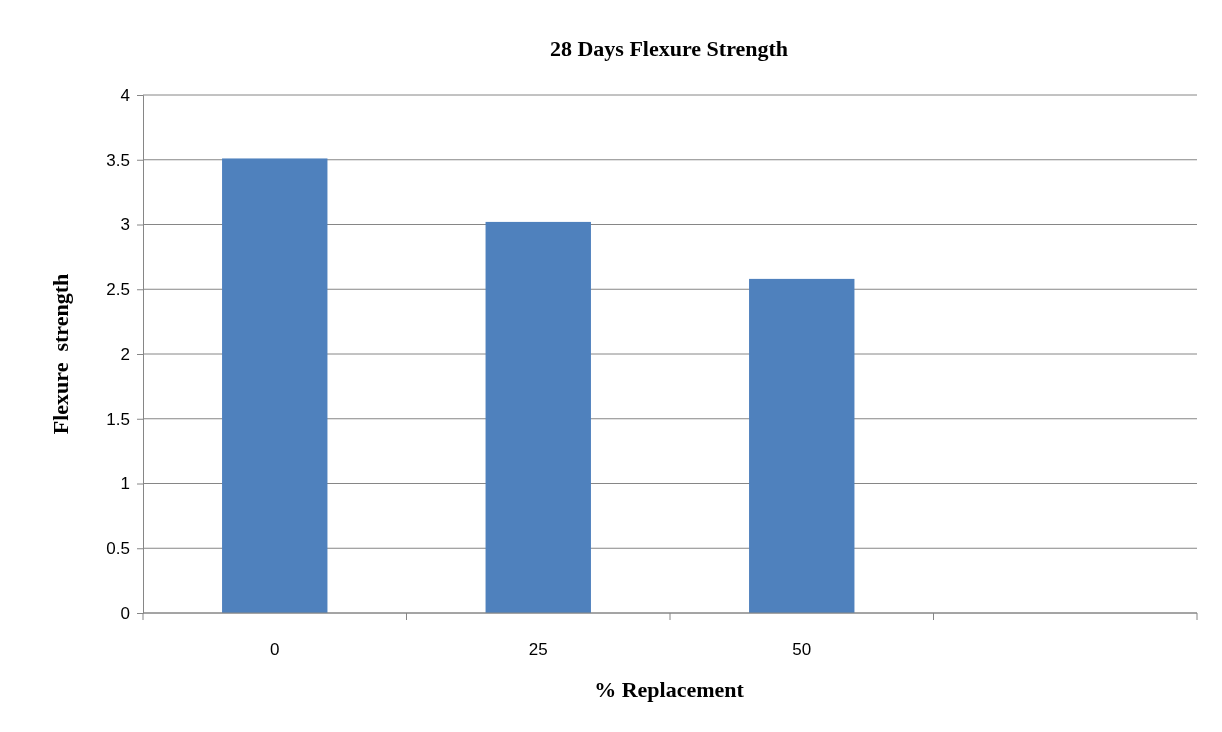 The image size is (1222, 732). What do you see at coordinates (118, 290) in the screenshot?
I see `y-tick-label: 2.5` at bounding box center [118, 290].